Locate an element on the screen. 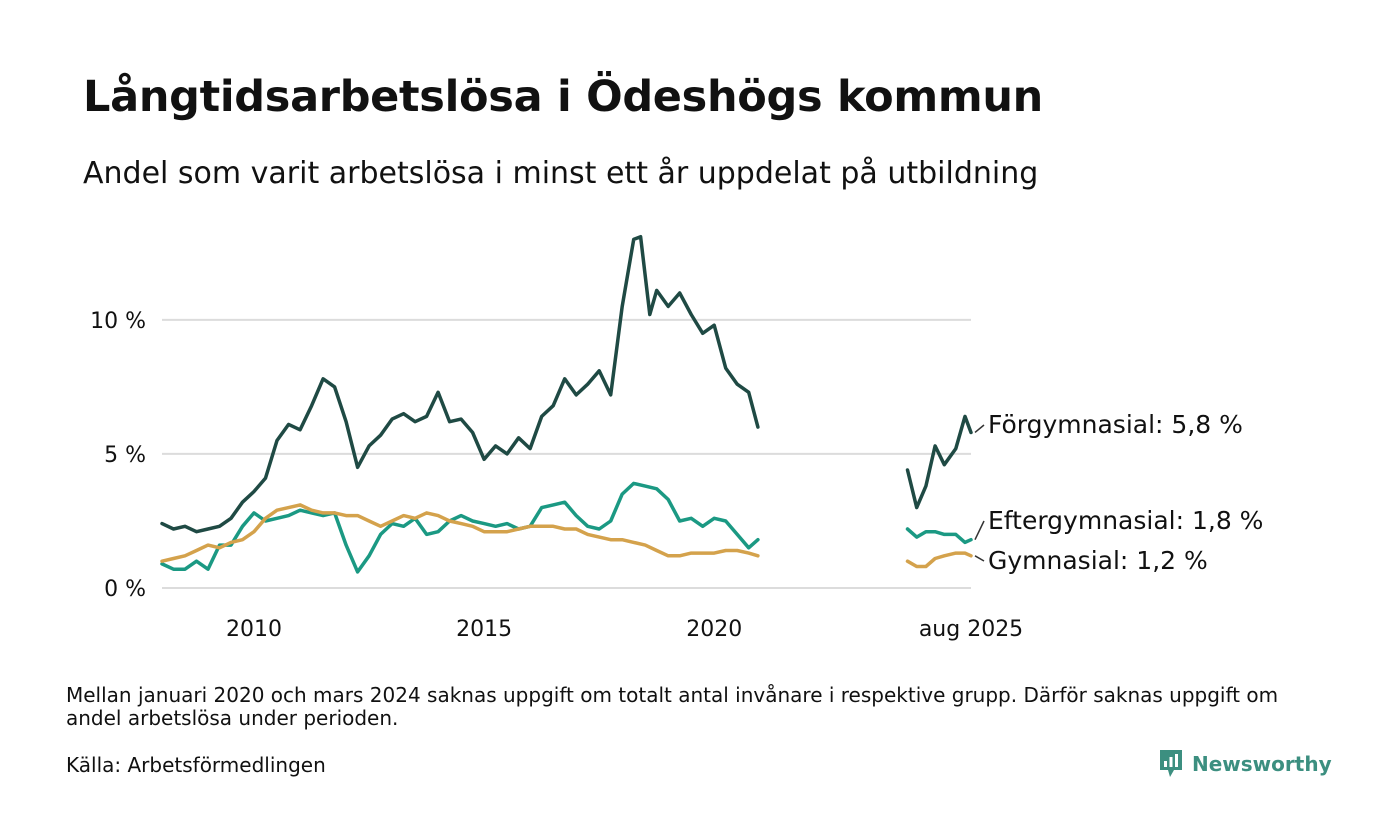  y-tick-label: 10 % is located at coordinates (118, 321).